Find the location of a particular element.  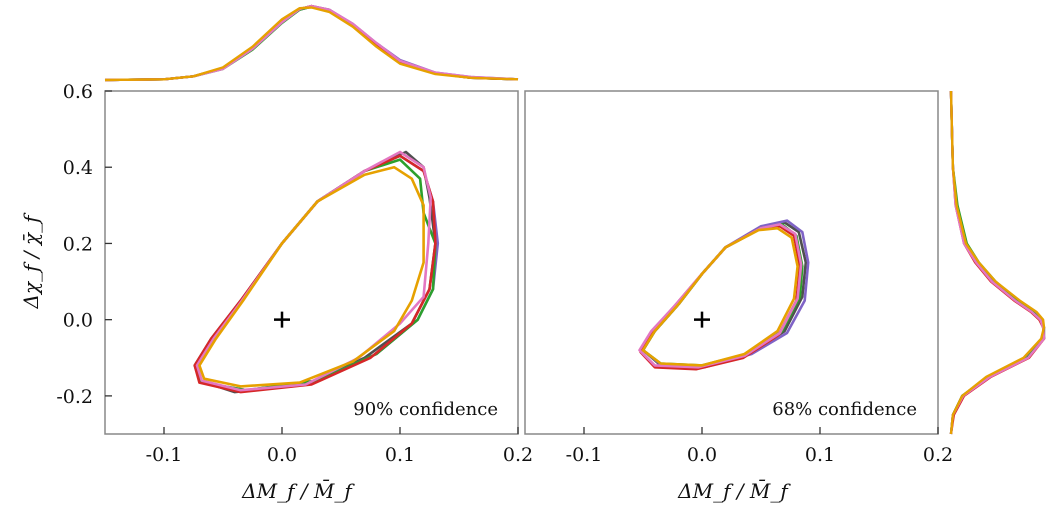

left-x-axis-label: ΔM_f / M̄_f is located at coordinates (298, 490).